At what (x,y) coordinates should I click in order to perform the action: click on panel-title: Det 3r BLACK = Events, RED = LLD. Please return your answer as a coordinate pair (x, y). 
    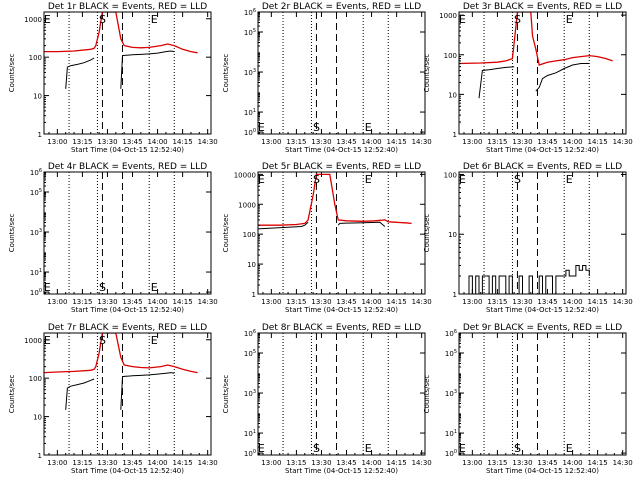
    Looking at the image, I should click on (542, 7).